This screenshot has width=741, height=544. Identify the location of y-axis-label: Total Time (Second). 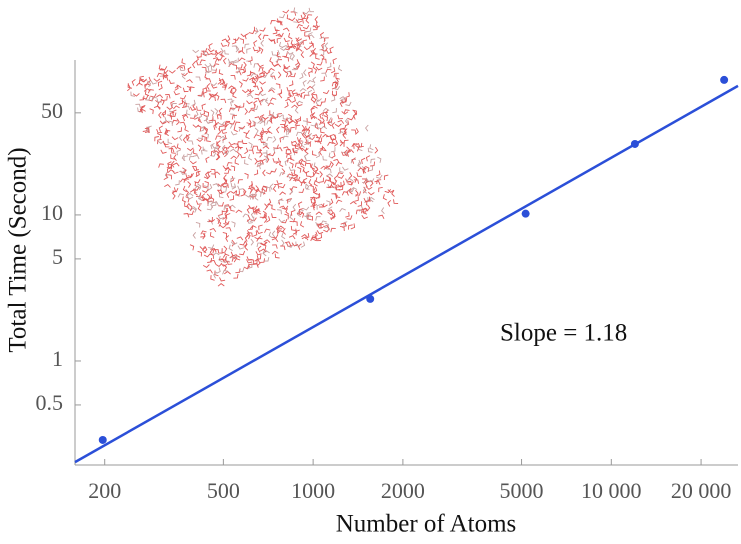
(18, 249).